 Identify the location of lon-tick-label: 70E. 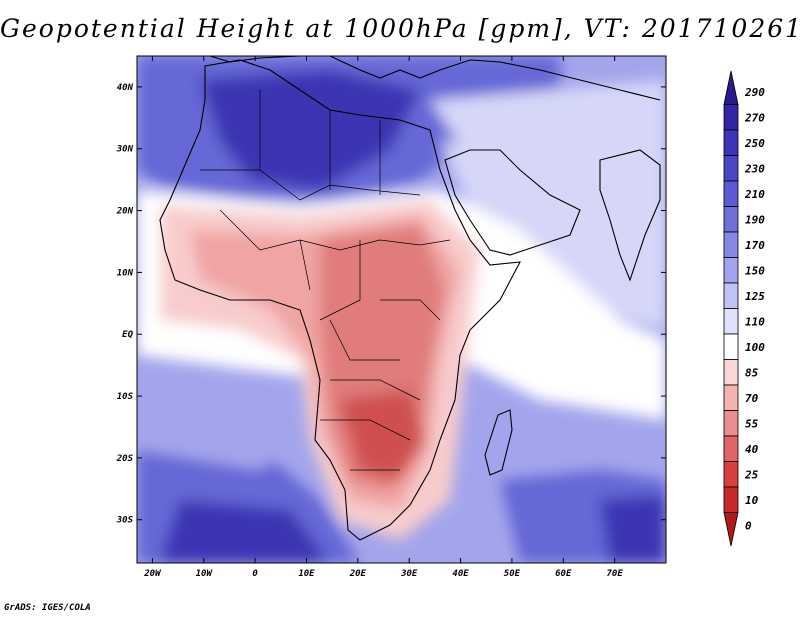
(615, 574).